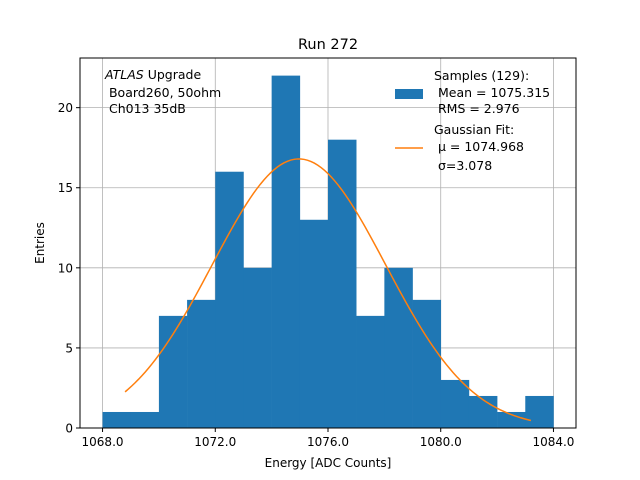  I want to click on atlas-upgrade: Upgrade, so click(173, 74).